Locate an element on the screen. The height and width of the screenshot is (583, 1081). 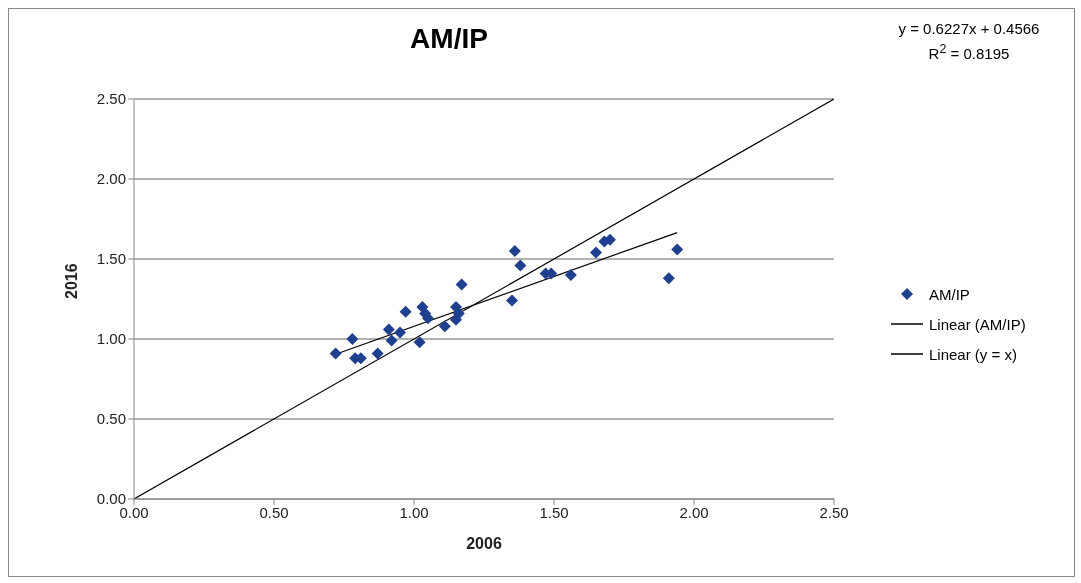
text: y = 0.6227x + 0.4566 is located at coordinates (969, 29).